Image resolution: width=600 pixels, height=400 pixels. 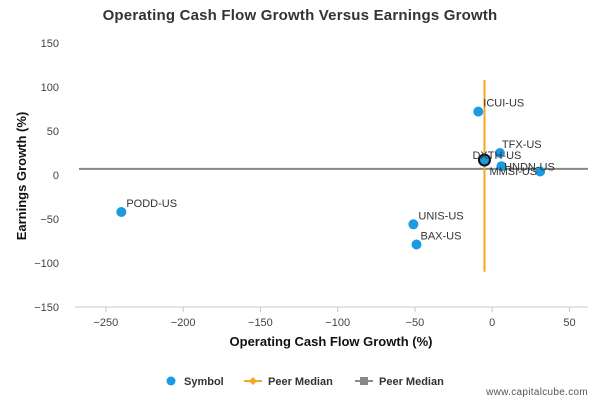 What do you see at coordinates (440, 216) in the screenshot?
I see `point-label: UNIS-US` at bounding box center [440, 216].